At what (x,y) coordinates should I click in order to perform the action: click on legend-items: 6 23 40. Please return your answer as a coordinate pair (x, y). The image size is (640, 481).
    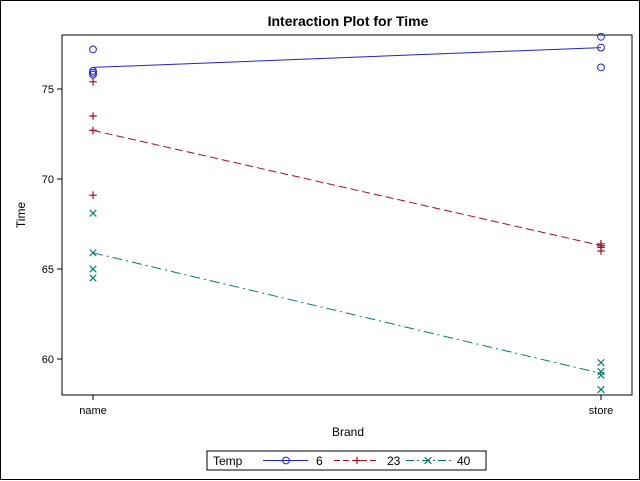
    Looking at the image, I should click on (367, 461).